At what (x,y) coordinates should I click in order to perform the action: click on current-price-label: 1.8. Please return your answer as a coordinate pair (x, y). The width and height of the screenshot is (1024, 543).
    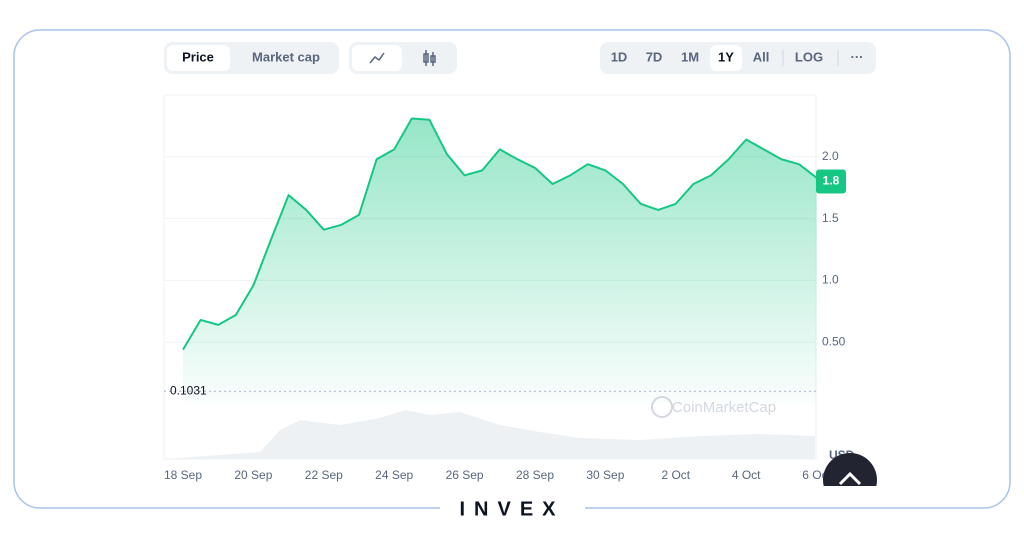
    Looking at the image, I should click on (831, 181).